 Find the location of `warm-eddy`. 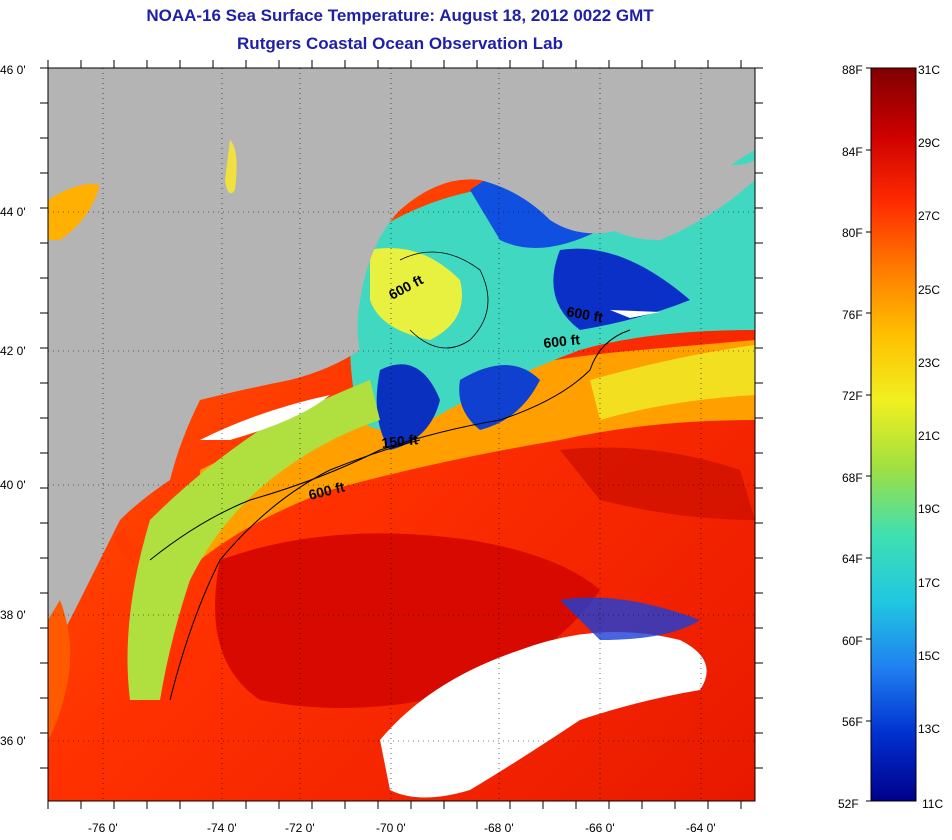

warm-eddy is located at coordinates (657, 483).